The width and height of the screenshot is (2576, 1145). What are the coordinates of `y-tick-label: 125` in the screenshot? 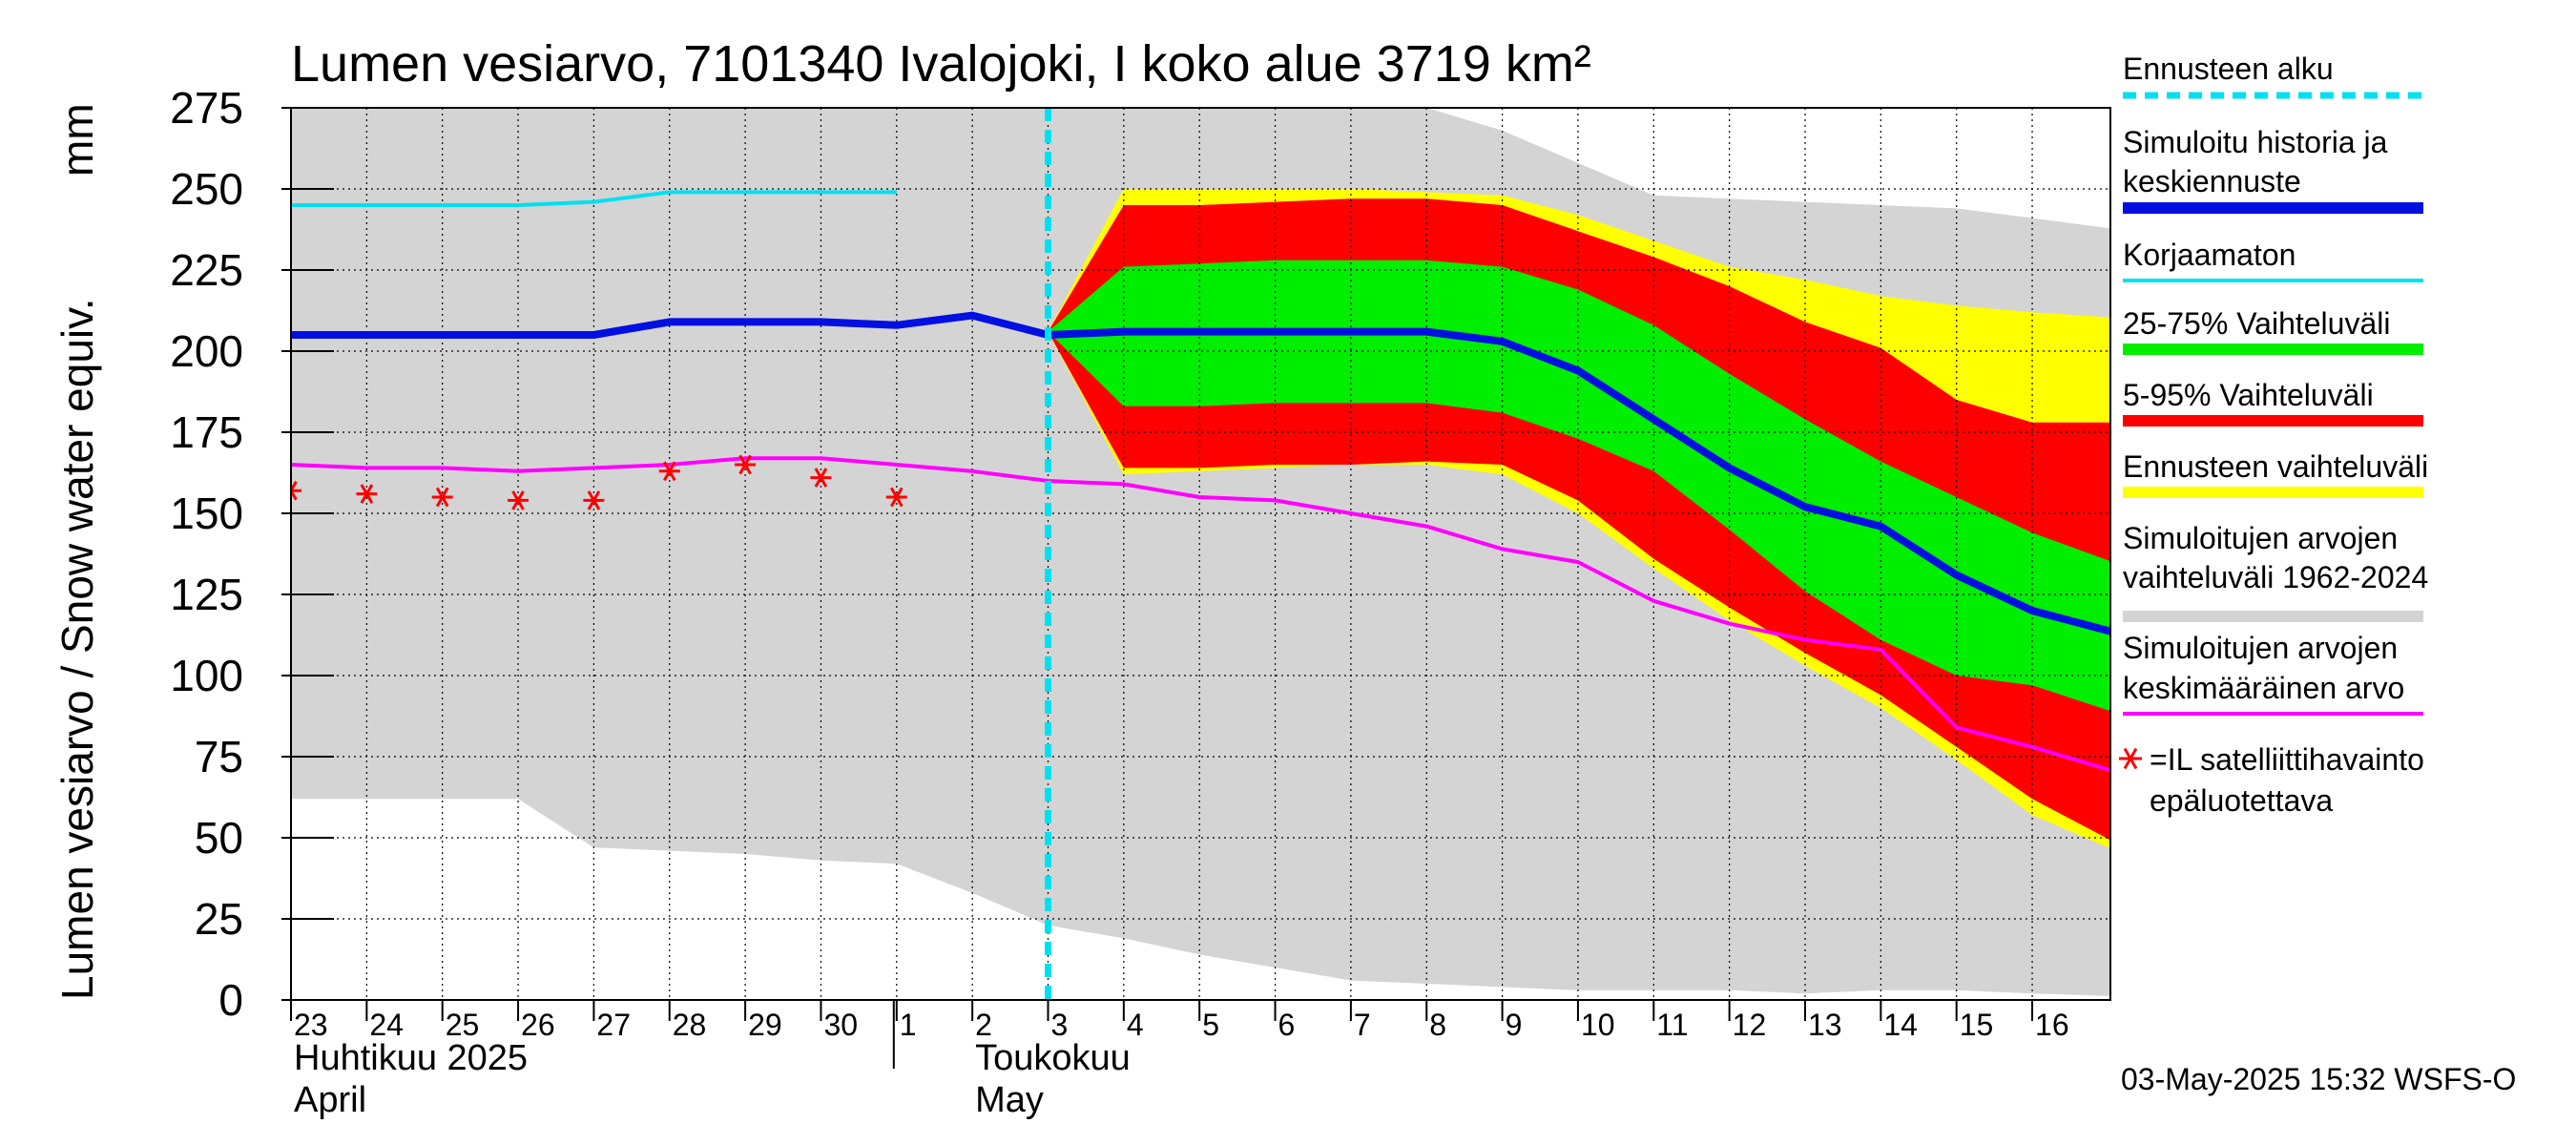 It's located at (206, 594).